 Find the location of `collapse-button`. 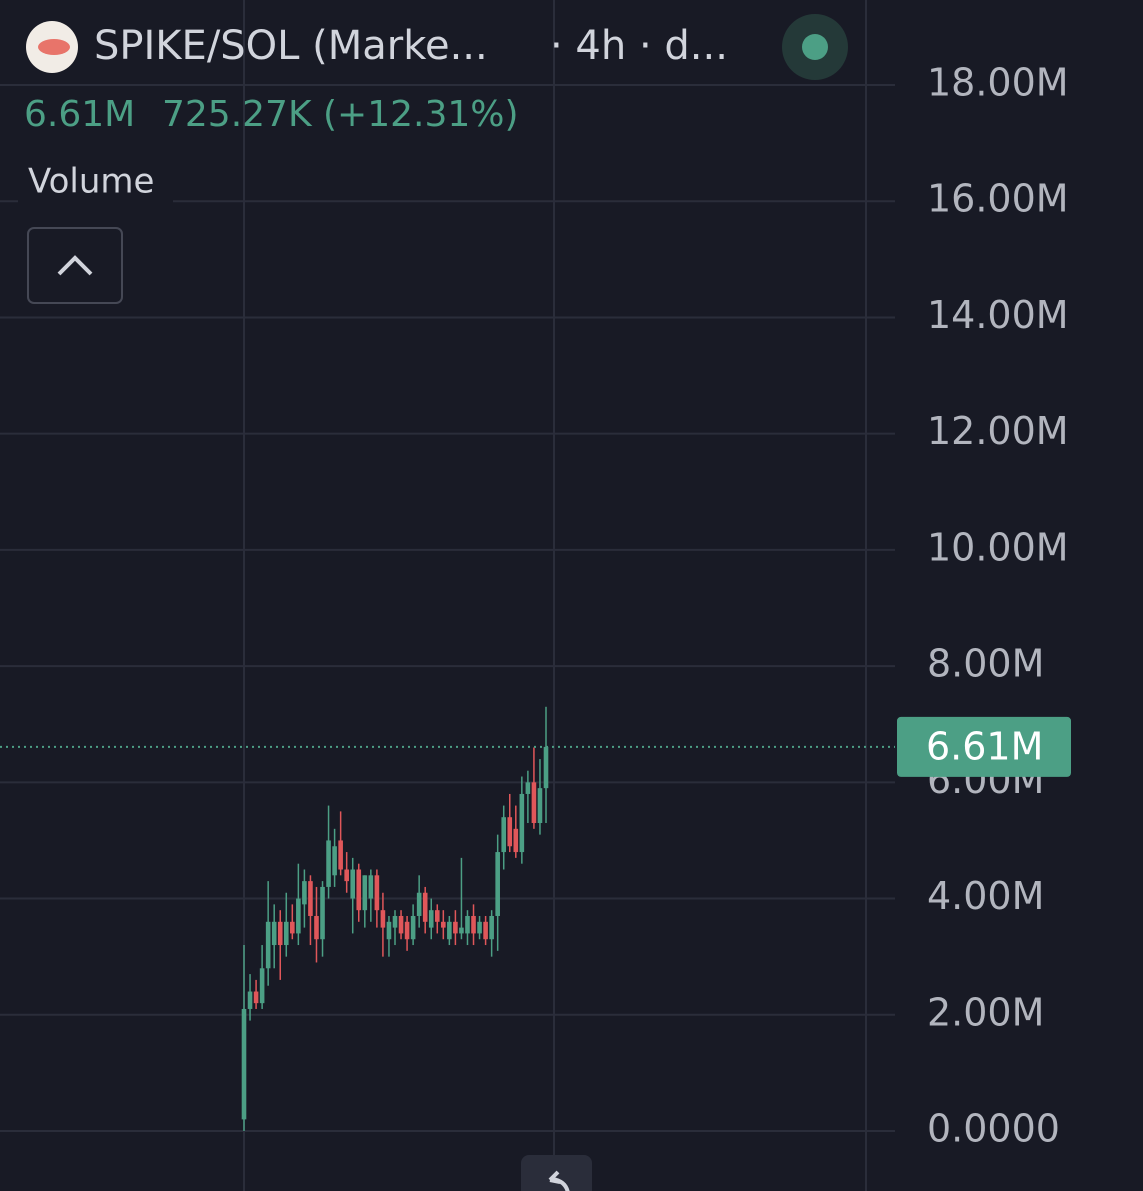

collapse-button is located at coordinates (75, 265).